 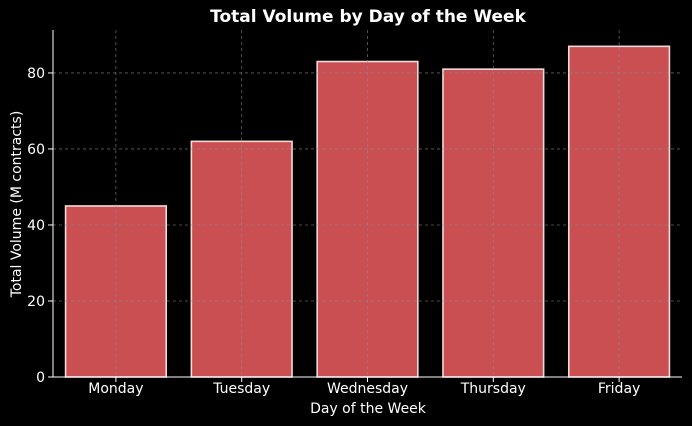 What do you see at coordinates (36, 150) in the screenshot?
I see `y-tick-label: 60` at bounding box center [36, 150].